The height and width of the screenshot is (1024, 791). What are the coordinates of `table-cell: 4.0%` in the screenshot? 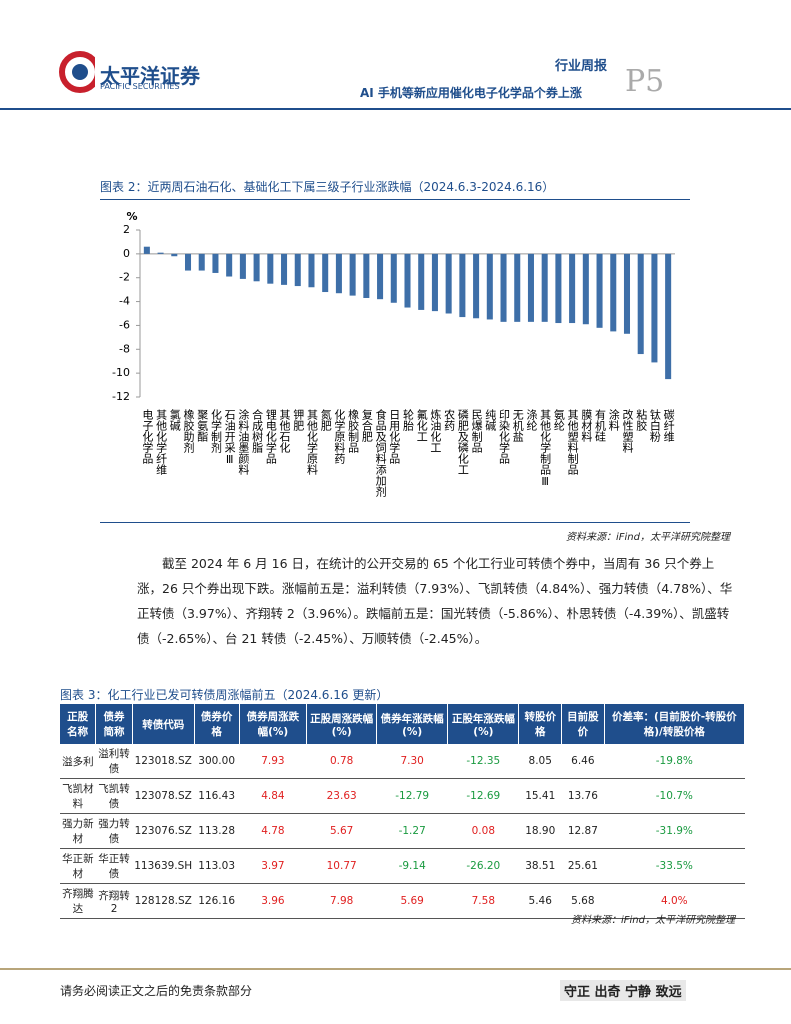 It's located at (674, 901).